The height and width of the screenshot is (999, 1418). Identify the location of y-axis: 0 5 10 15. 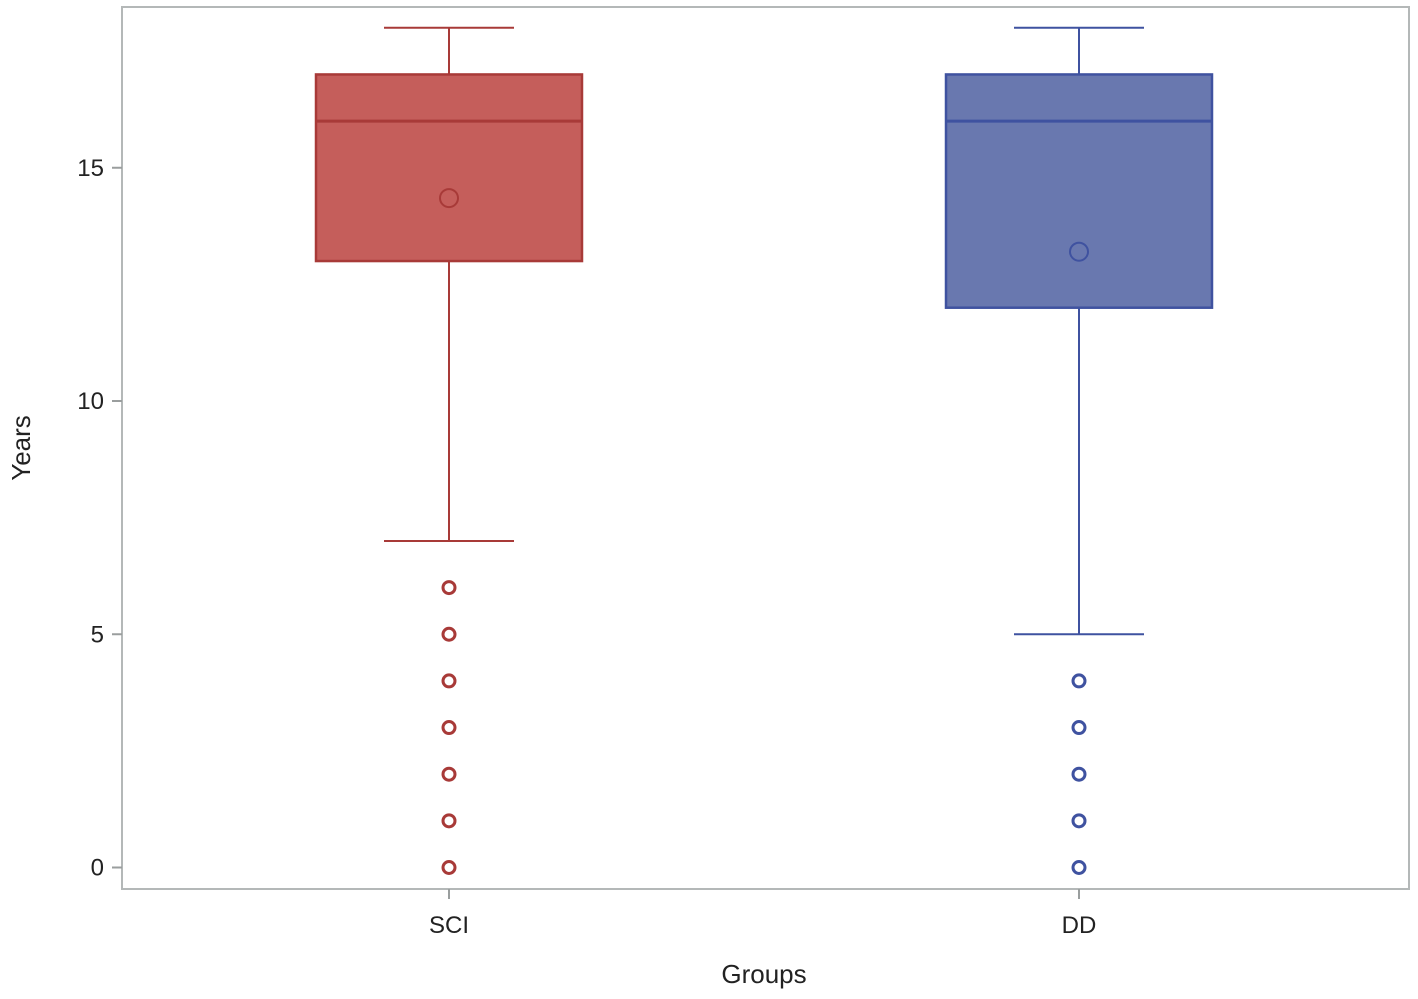
(99, 518).